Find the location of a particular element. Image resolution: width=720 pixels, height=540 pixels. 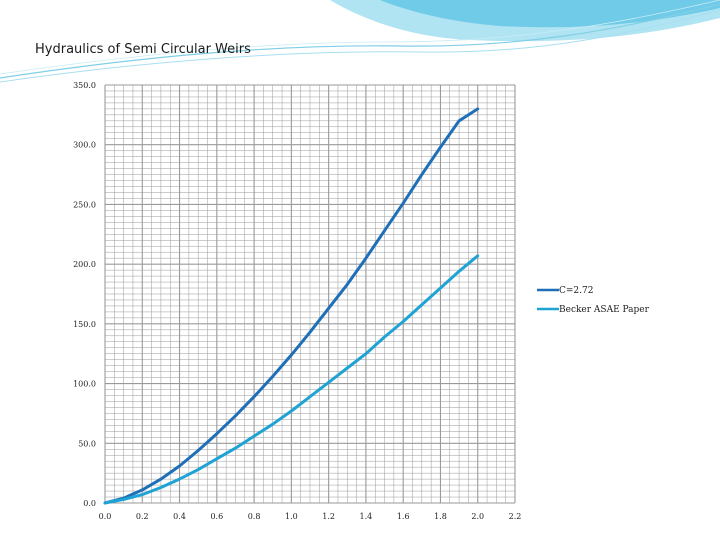

y-tick-label: 50.0 is located at coordinates (87, 443).